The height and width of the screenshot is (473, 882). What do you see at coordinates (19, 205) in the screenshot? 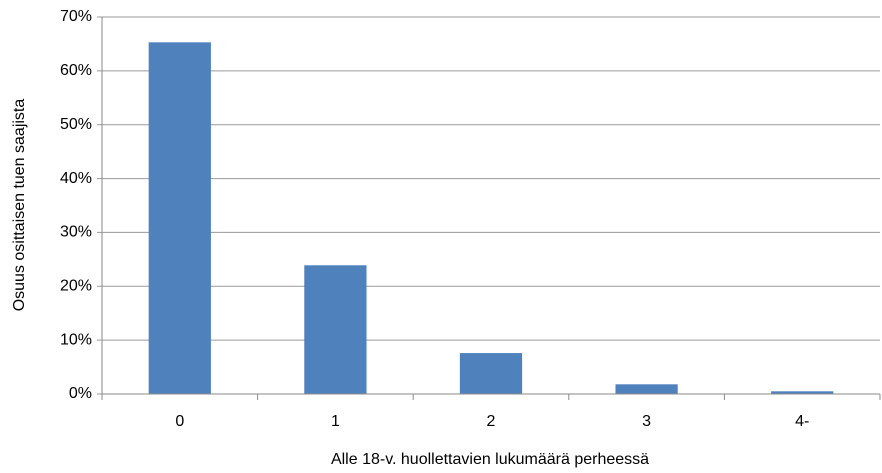
I see `y-axis-label: Osuus osittaisen tuen saajista` at bounding box center [19, 205].